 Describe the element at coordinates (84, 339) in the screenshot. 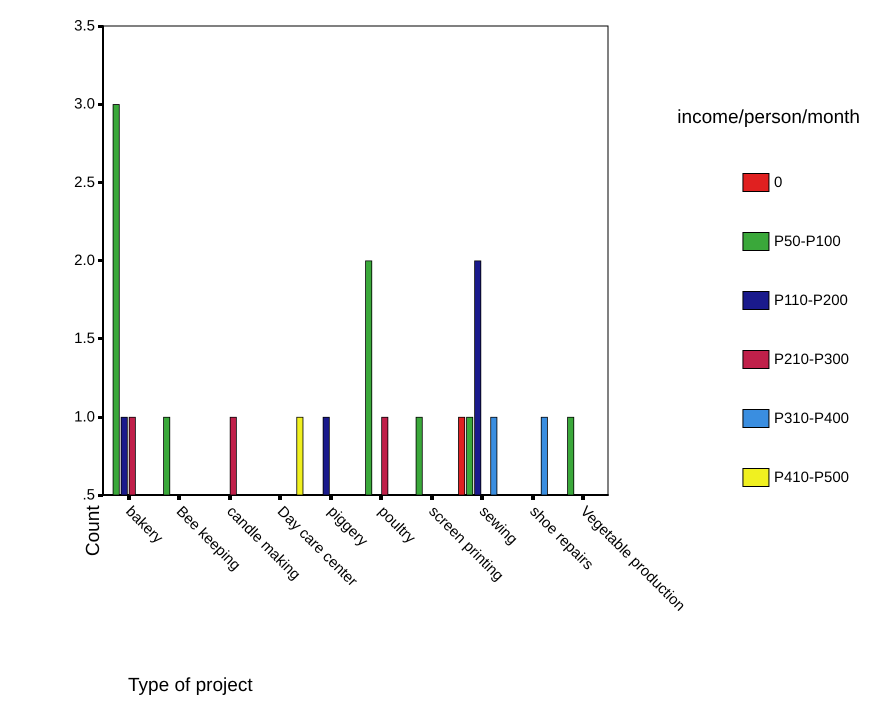

I see `y-tick-label: 1.5` at that location.